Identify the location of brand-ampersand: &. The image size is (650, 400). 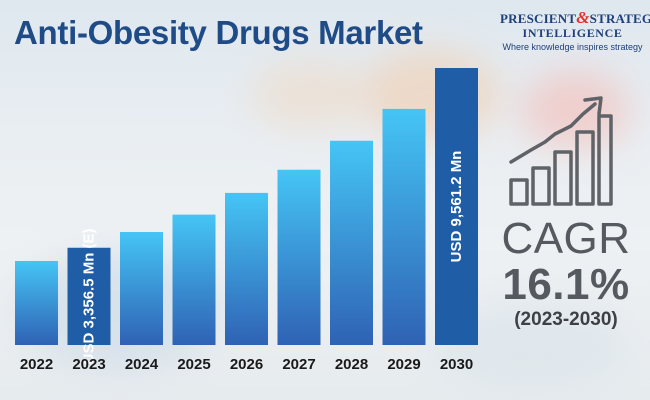
(583, 17).